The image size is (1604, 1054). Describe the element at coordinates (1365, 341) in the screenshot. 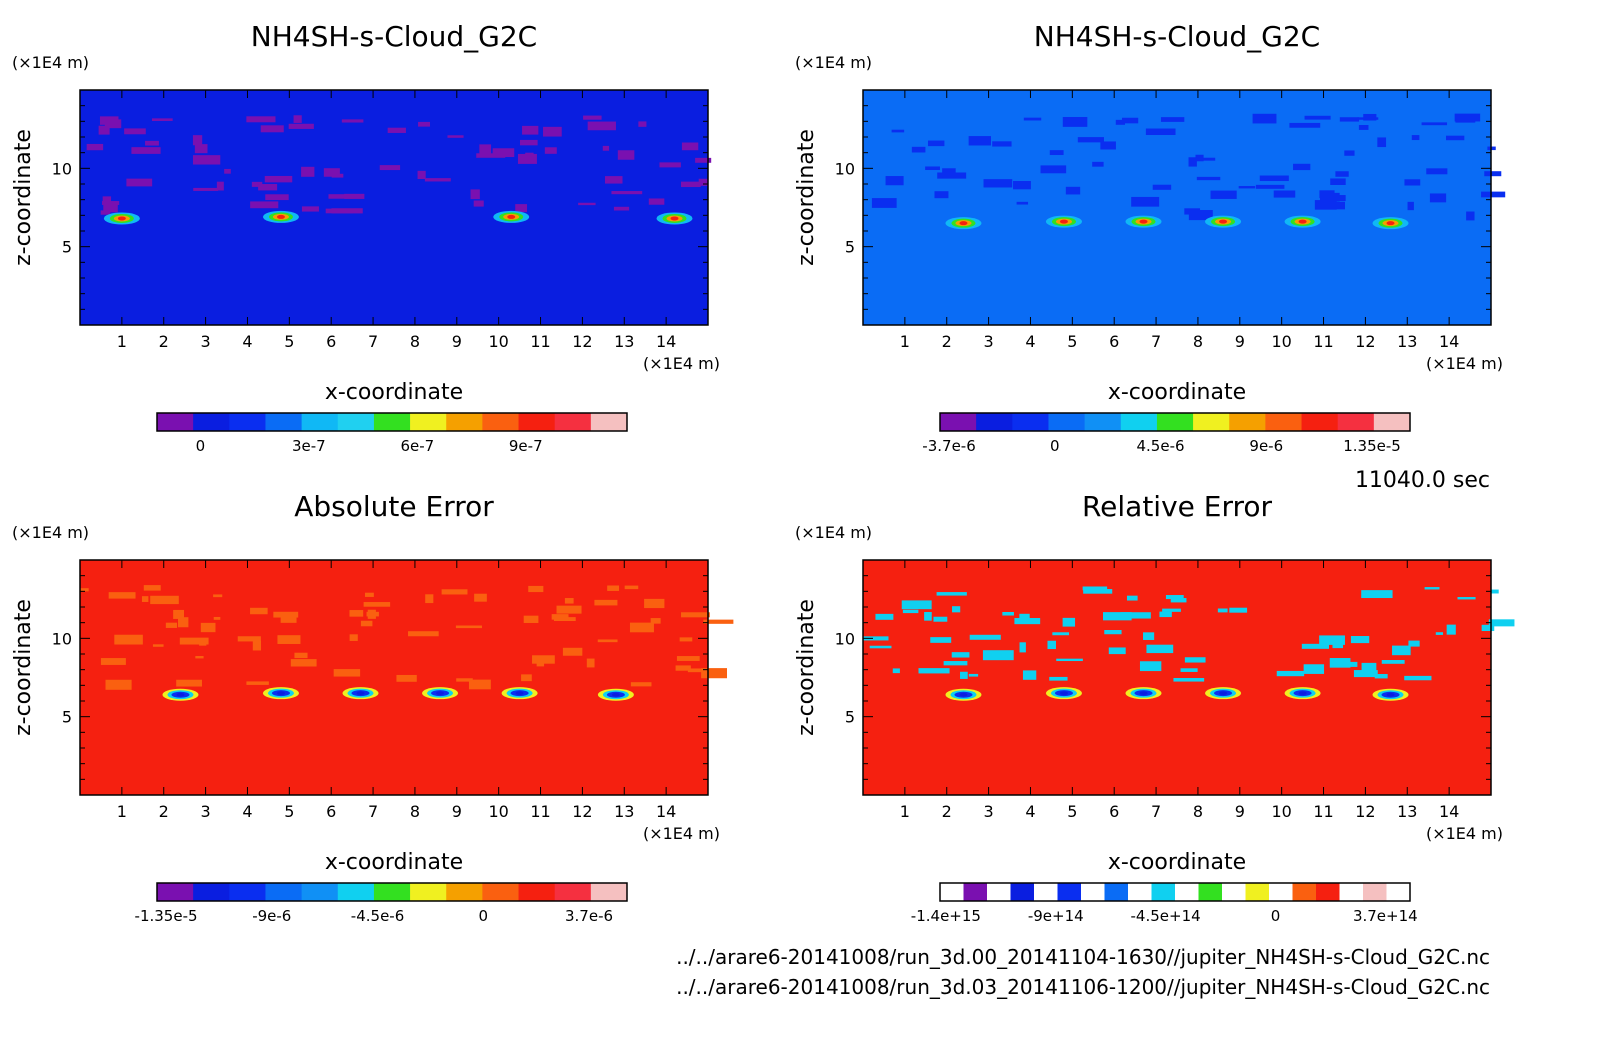

I see `x-tick-label: 12` at that location.